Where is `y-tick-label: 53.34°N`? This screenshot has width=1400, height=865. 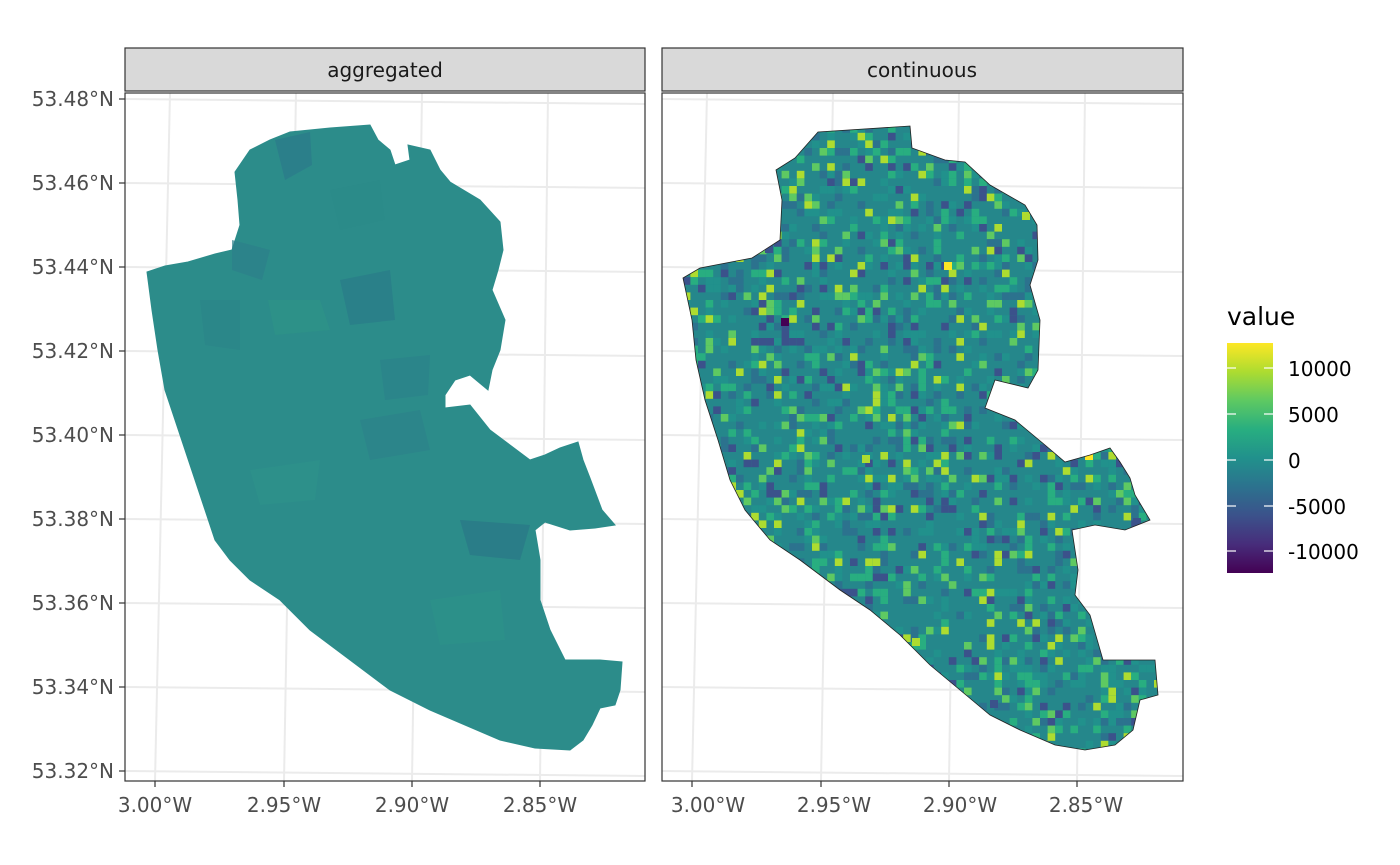 y-tick-label: 53.34°N is located at coordinates (73, 687).